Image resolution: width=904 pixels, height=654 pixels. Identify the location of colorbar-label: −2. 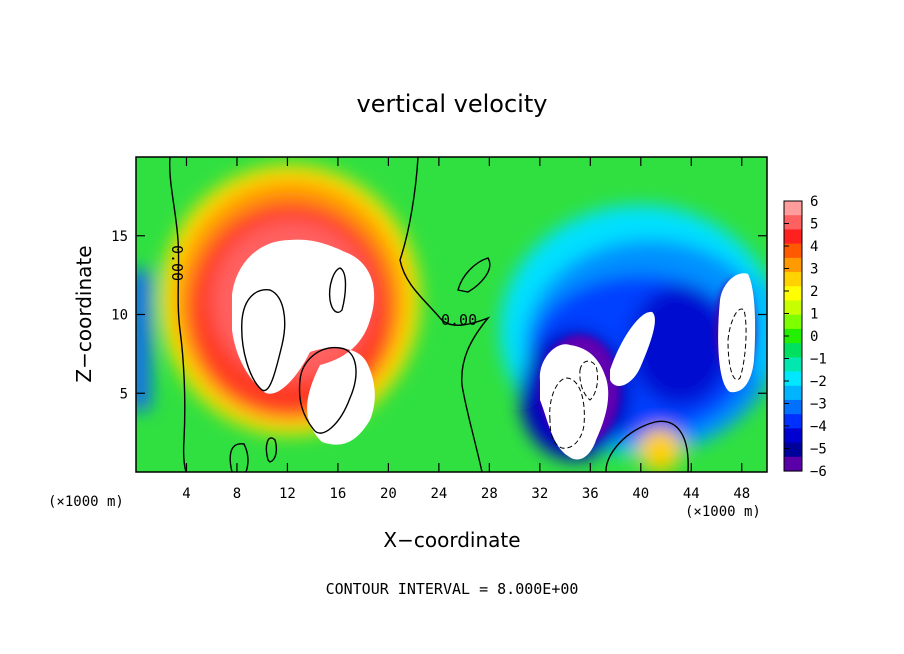
(818, 382).